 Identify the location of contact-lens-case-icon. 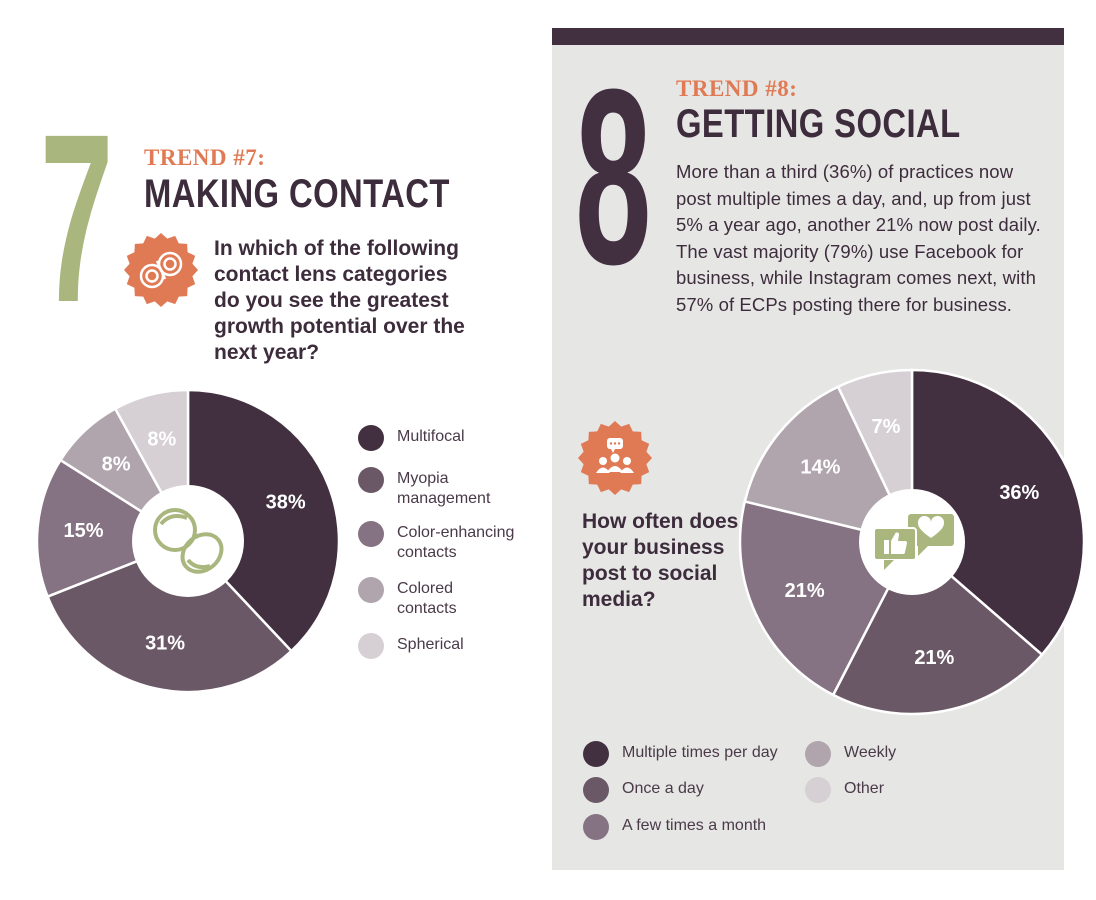
(161, 270).